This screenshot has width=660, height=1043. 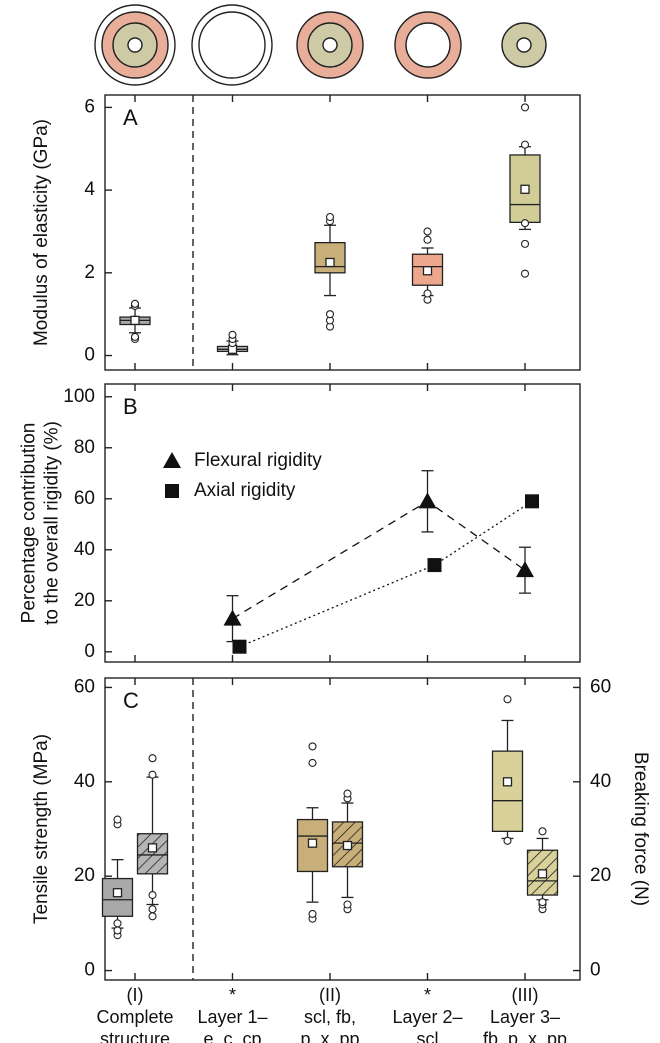 I want to click on y2-tick-label: 40, so click(x=600, y=781).